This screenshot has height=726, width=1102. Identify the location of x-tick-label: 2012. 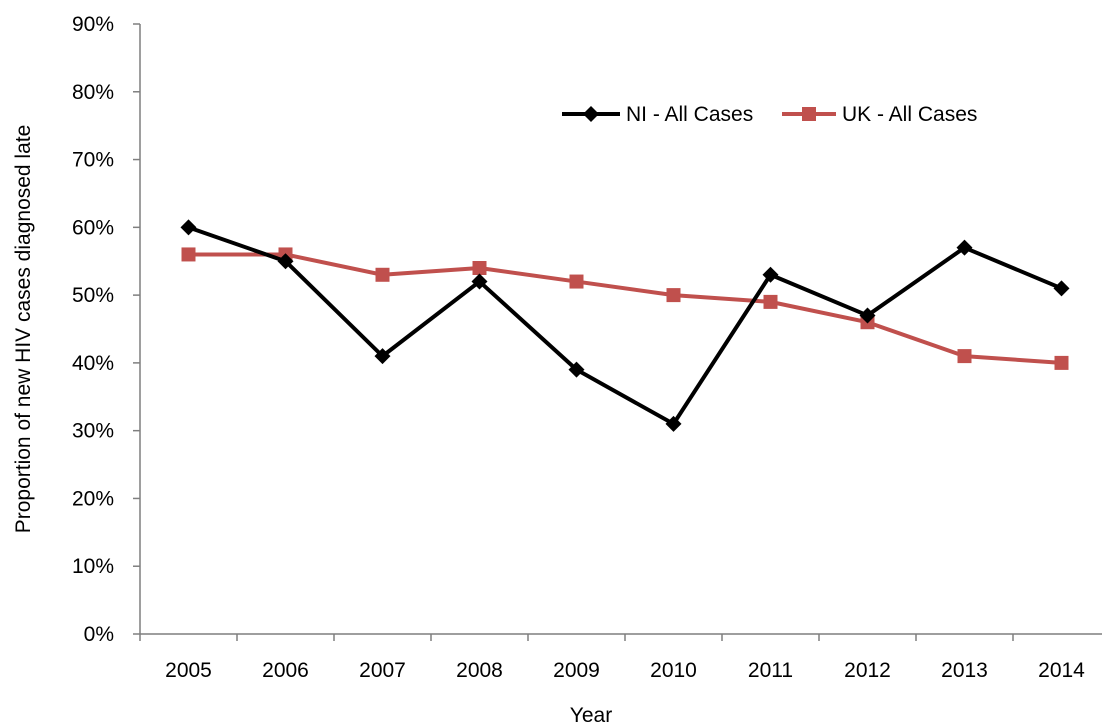
(867, 670).